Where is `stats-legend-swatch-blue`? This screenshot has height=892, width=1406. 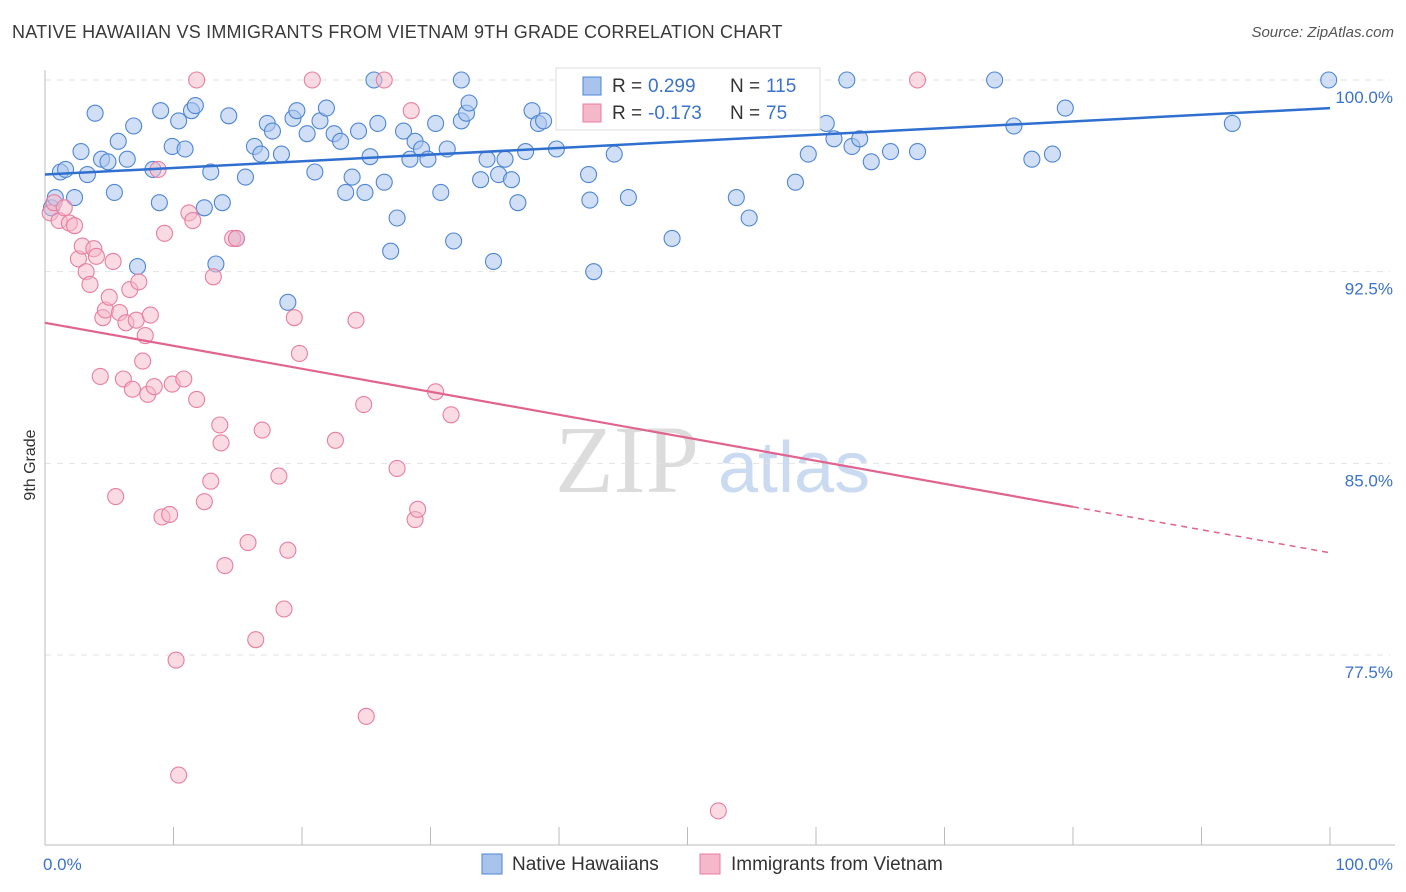 stats-legend-swatch-blue is located at coordinates (592, 86).